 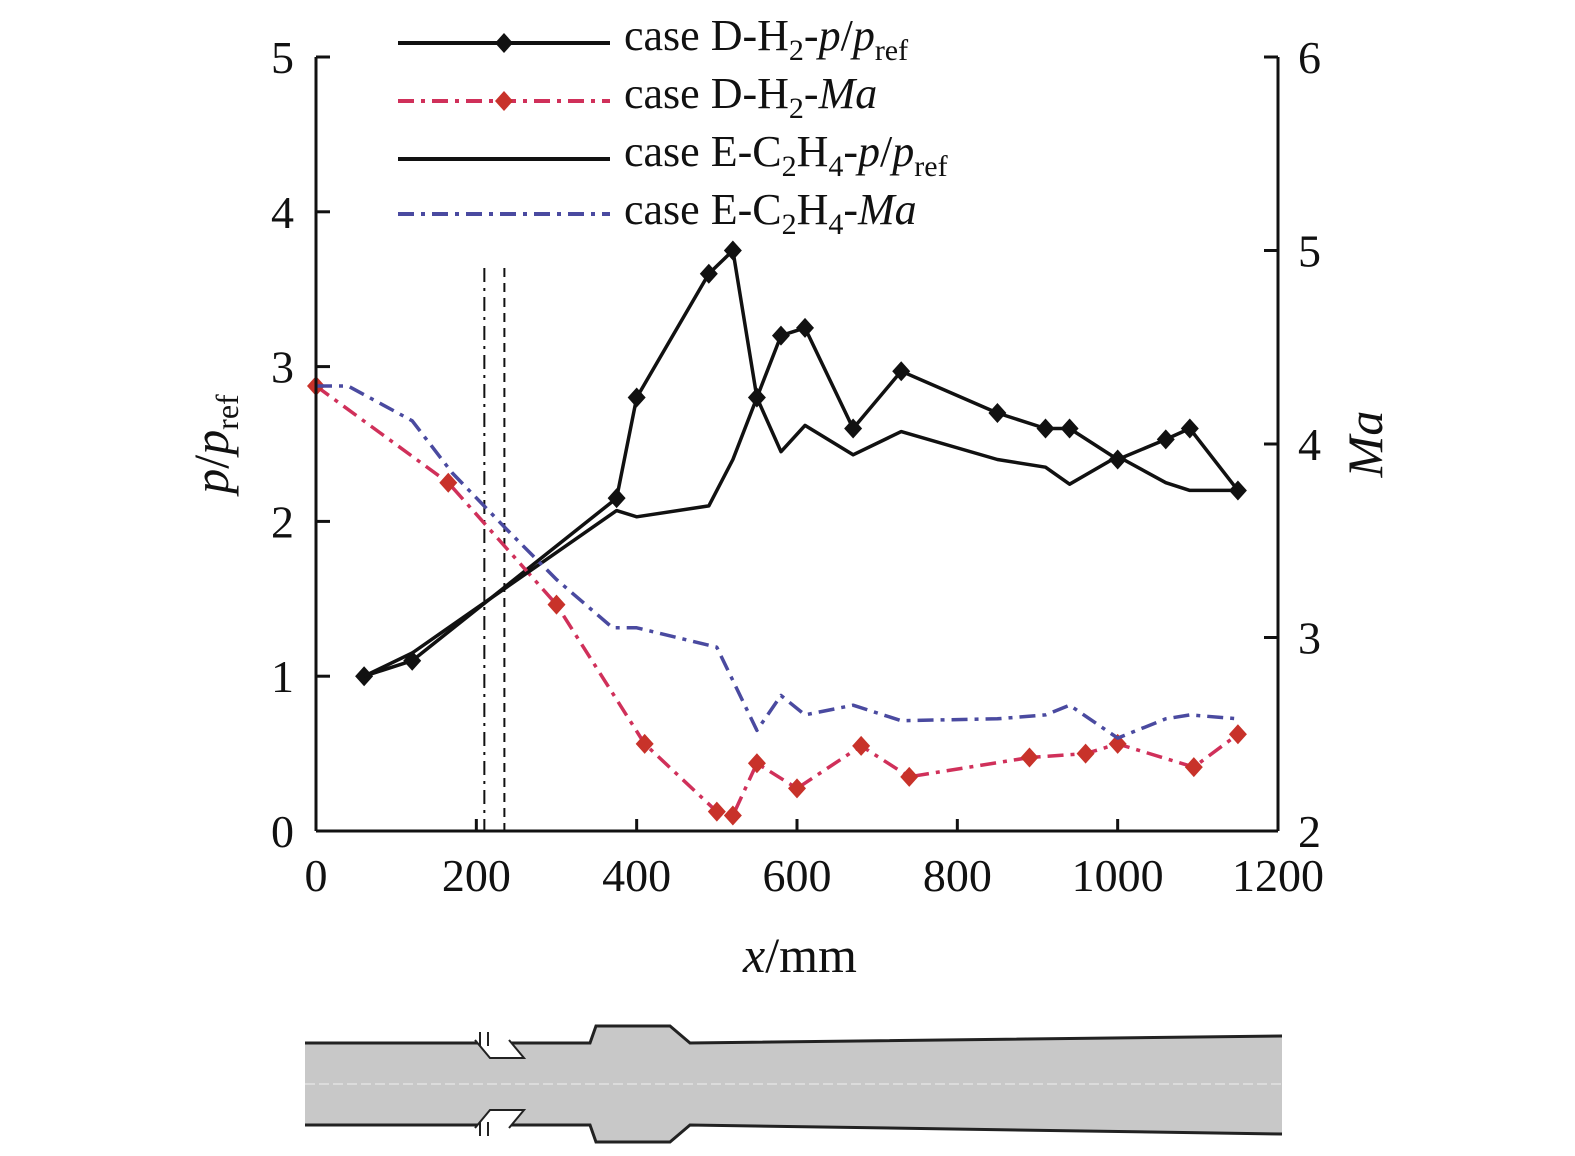 I want to click on y-right-tick-label-6: 6, so click(x=1309, y=57).